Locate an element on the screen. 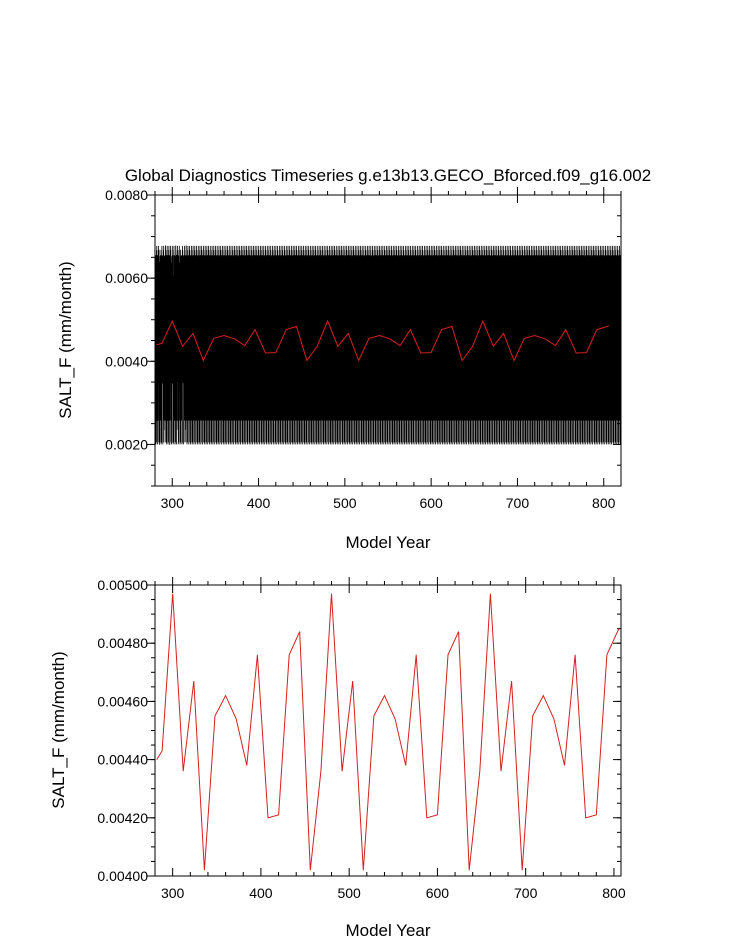 The width and height of the screenshot is (733, 945). top-y-axis-label: SALT_F (mm/month) is located at coordinates (65, 339).